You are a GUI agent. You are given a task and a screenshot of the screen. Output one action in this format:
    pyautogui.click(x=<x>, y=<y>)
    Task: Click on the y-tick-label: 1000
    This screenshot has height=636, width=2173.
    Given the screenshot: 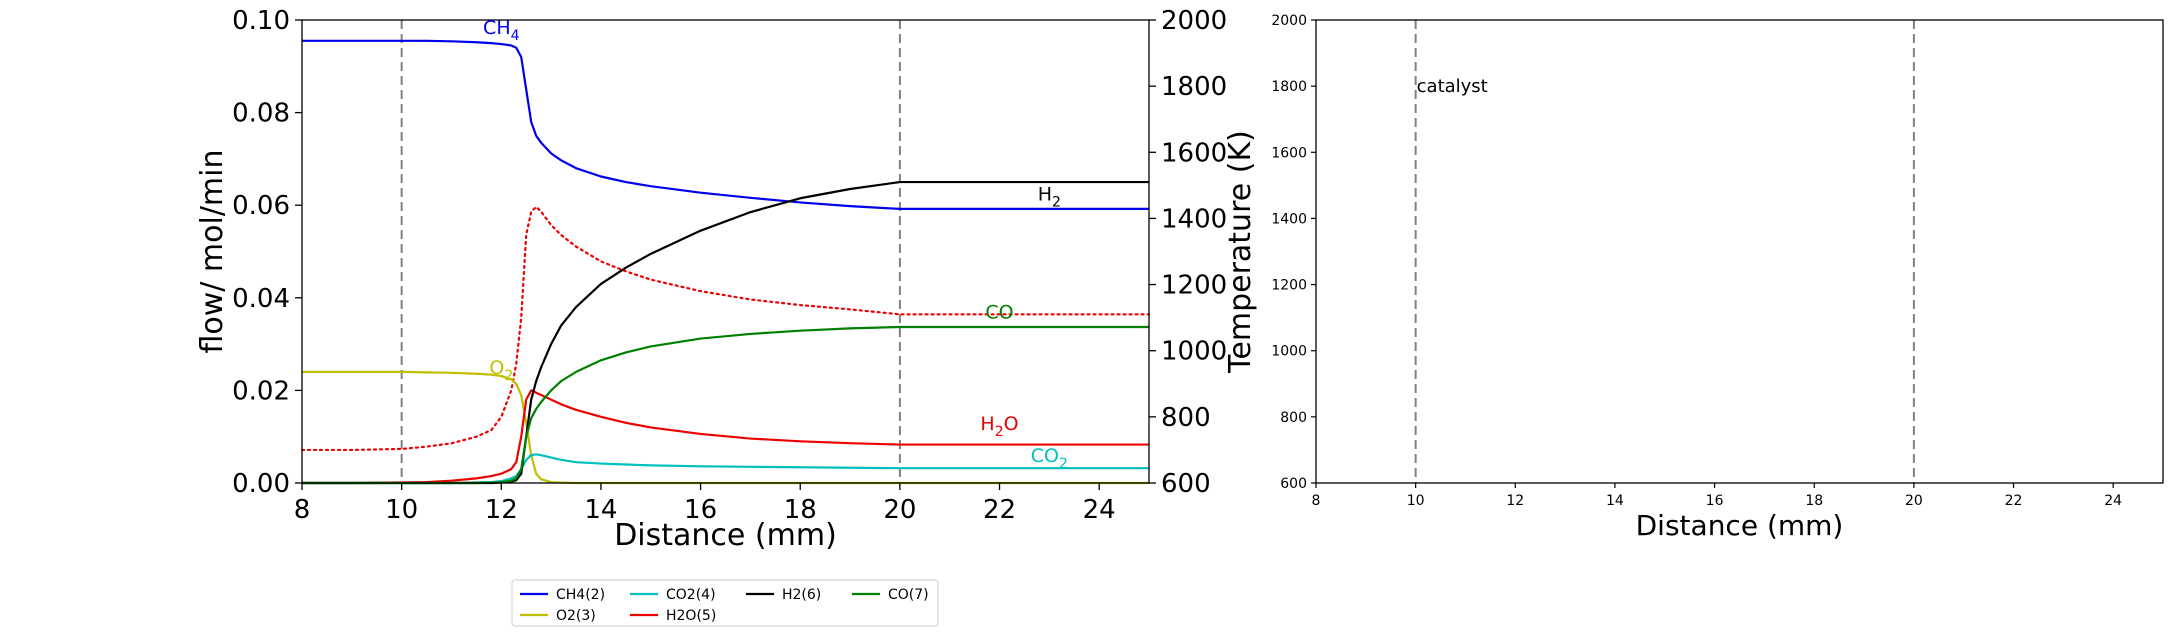 What is the action you would take?
    pyautogui.click(x=1289, y=352)
    